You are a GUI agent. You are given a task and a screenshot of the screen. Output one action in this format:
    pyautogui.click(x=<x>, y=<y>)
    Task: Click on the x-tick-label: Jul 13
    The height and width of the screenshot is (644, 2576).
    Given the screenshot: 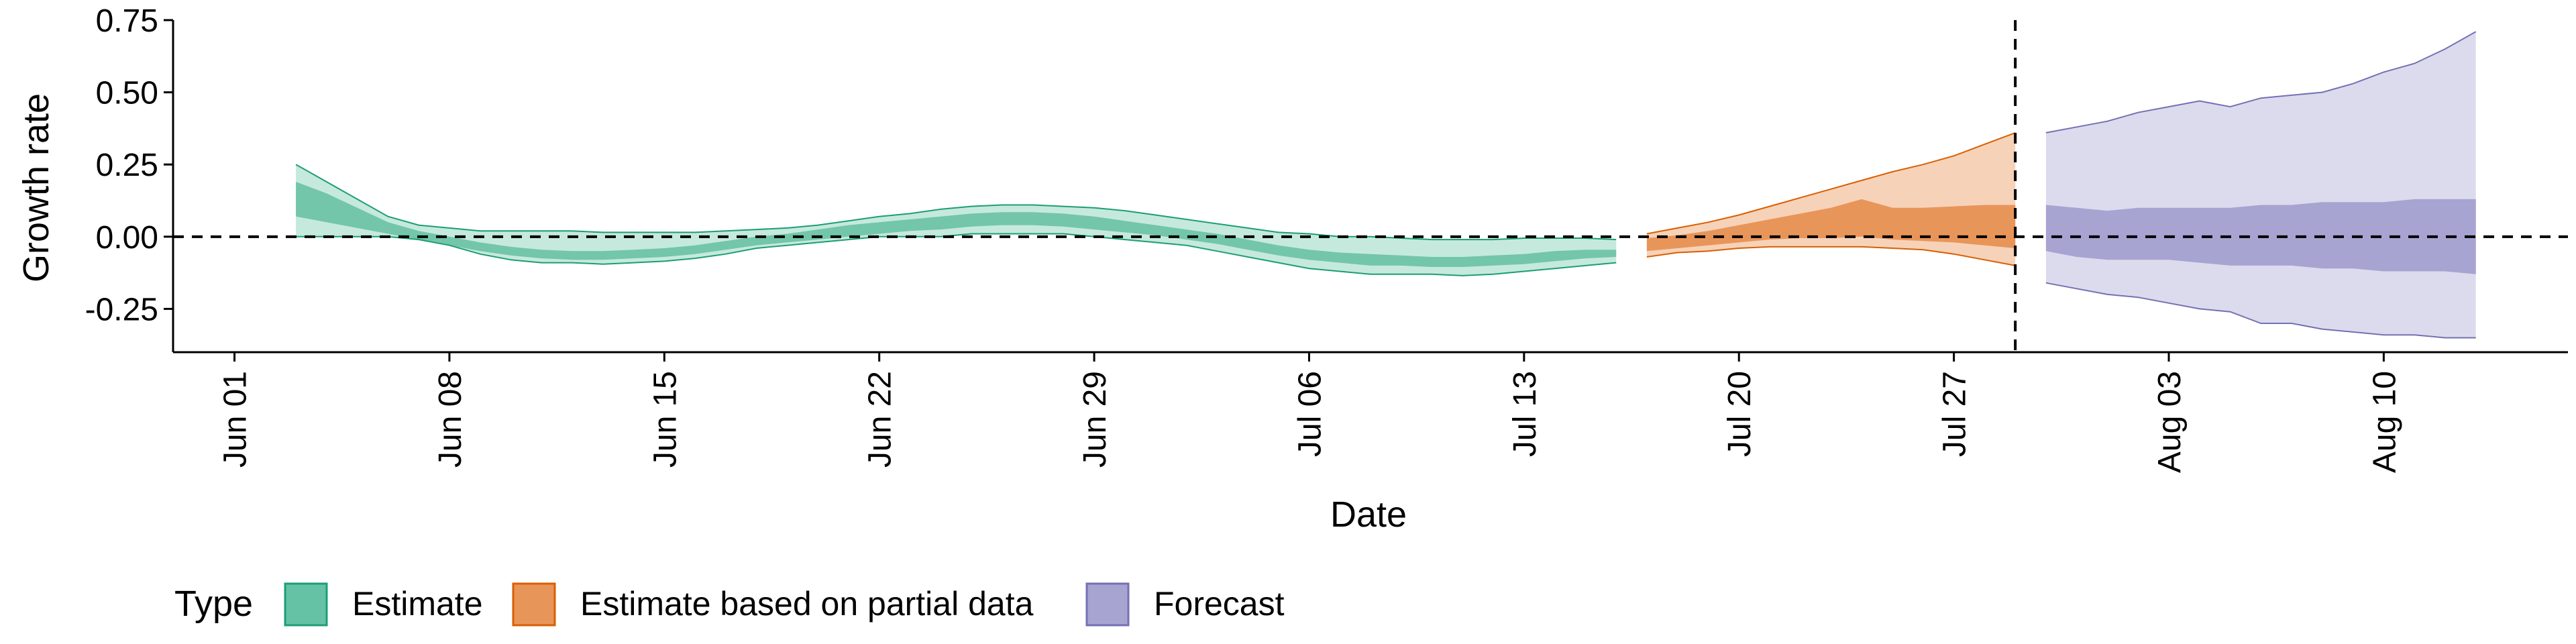 What is the action you would take?
    pyautogui.click(x=1525, y=414)
    